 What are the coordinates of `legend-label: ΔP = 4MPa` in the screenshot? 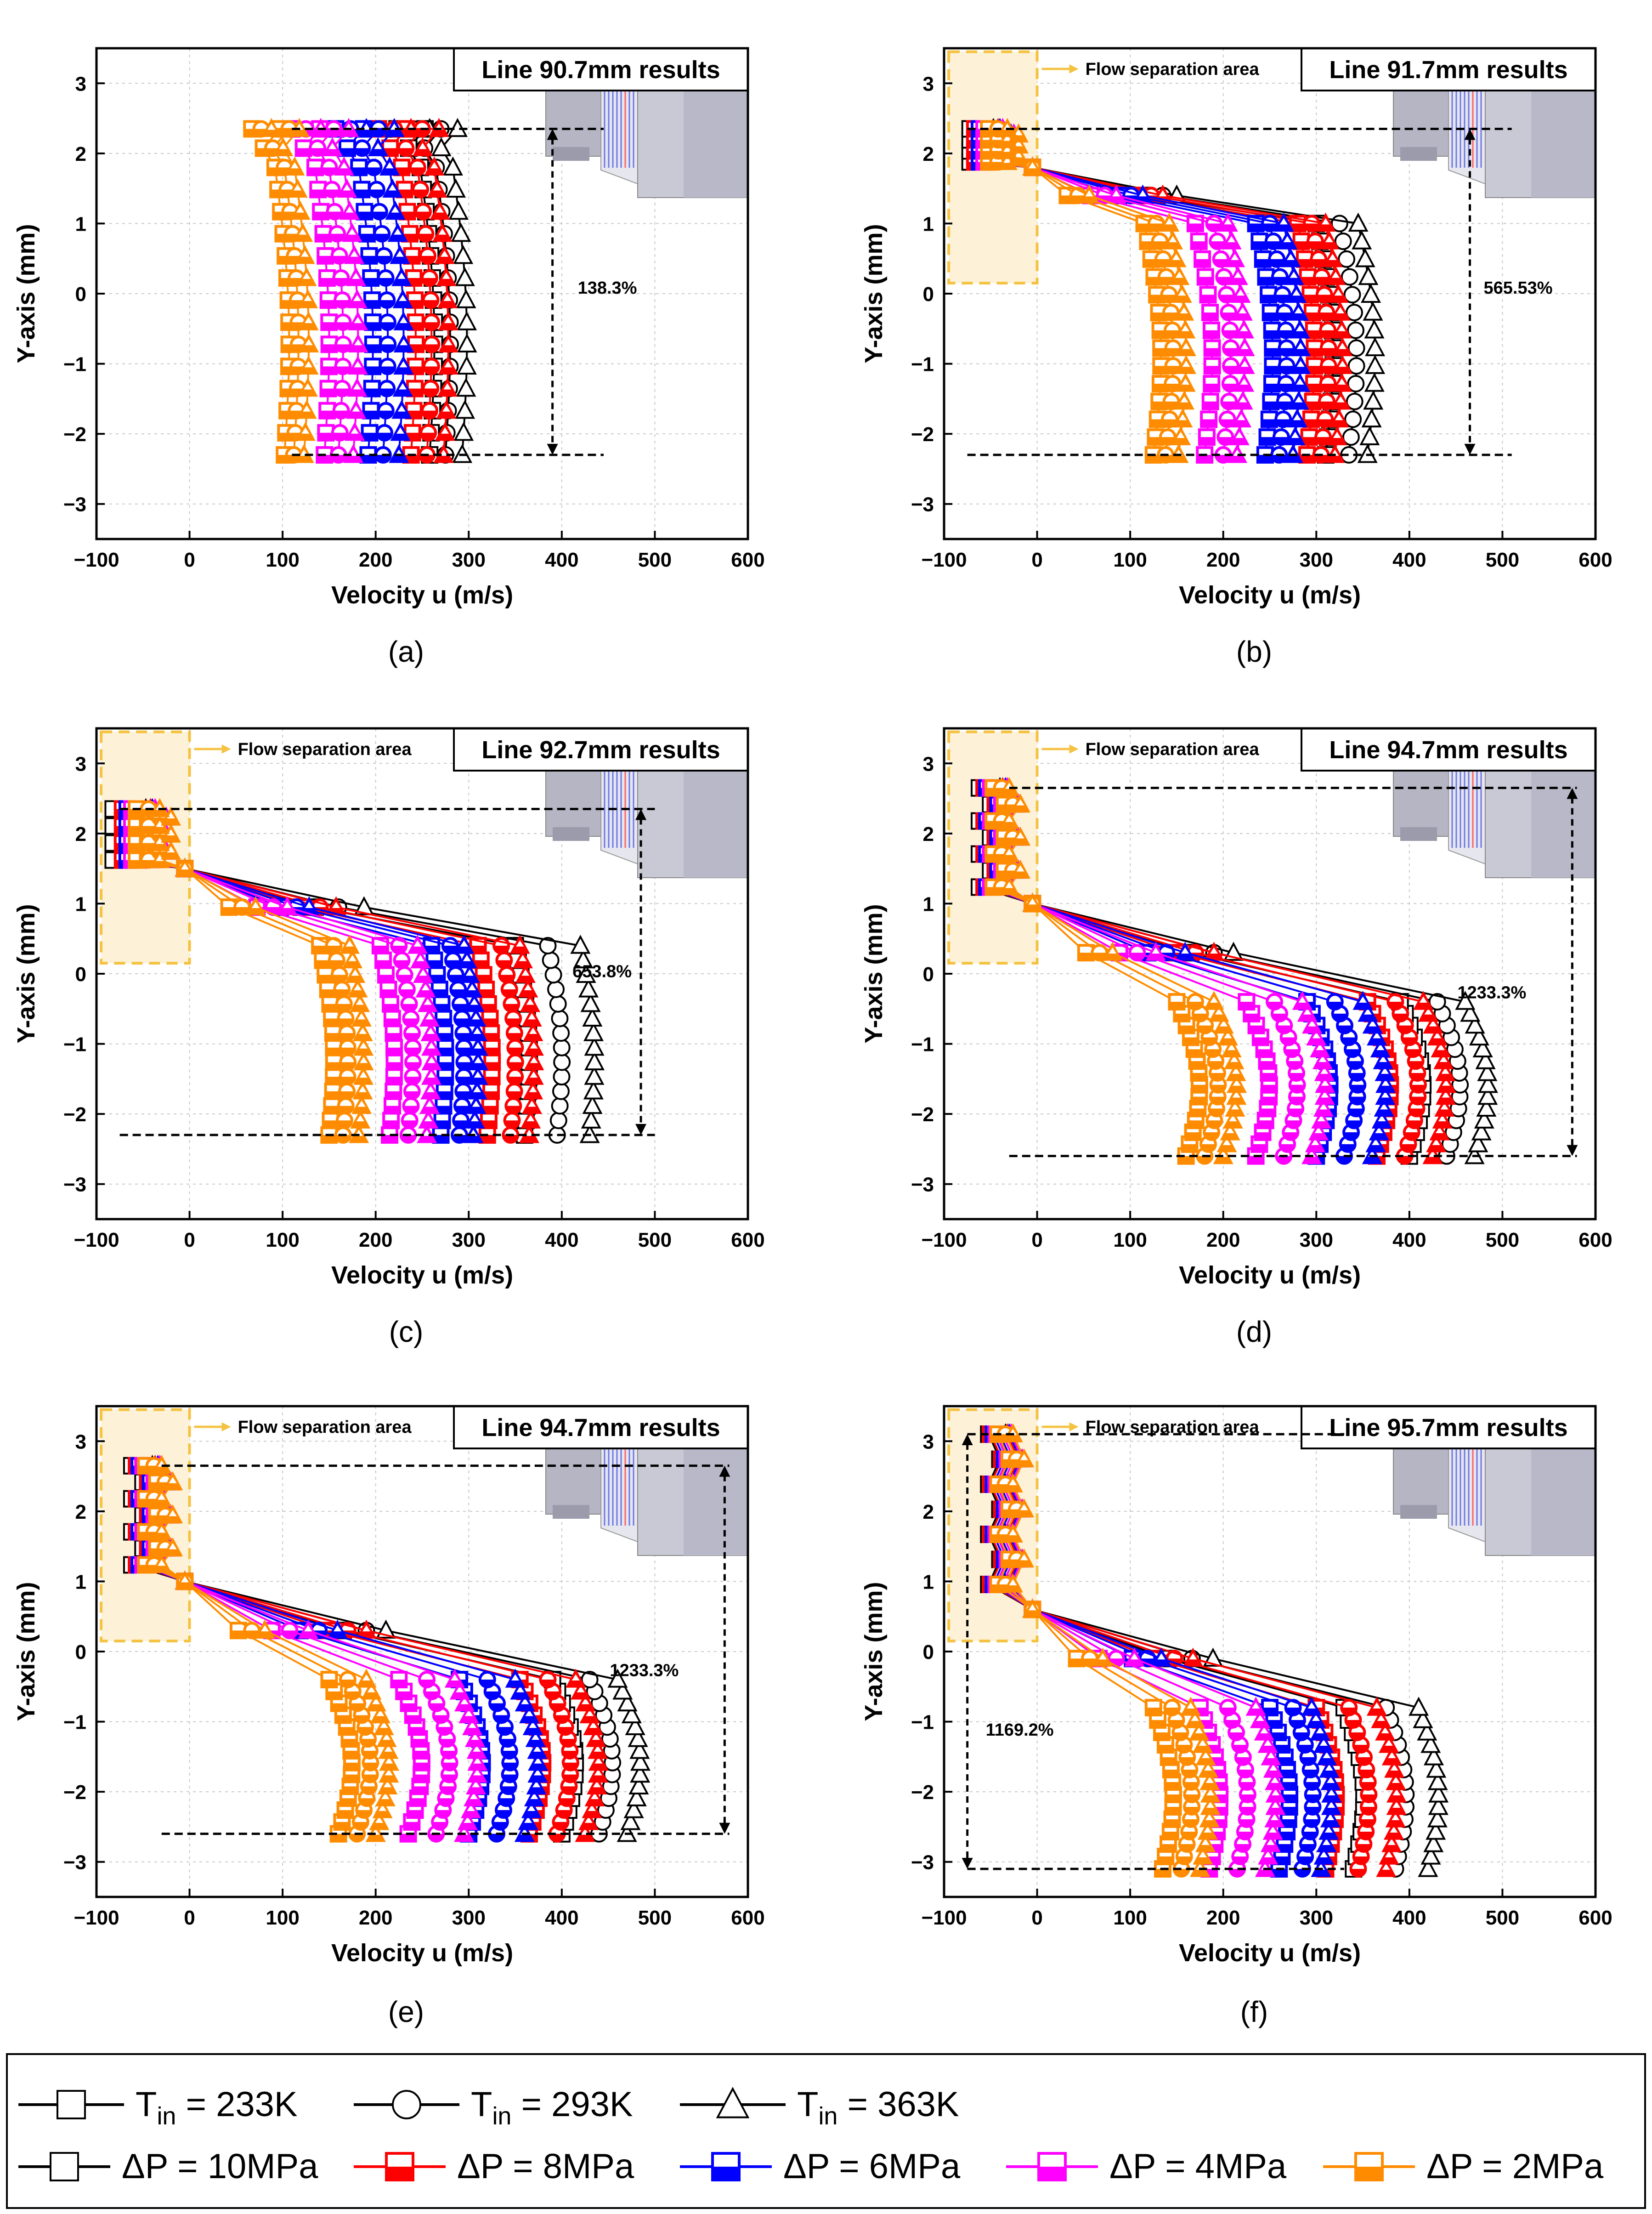 It's located at (1198, 2166).